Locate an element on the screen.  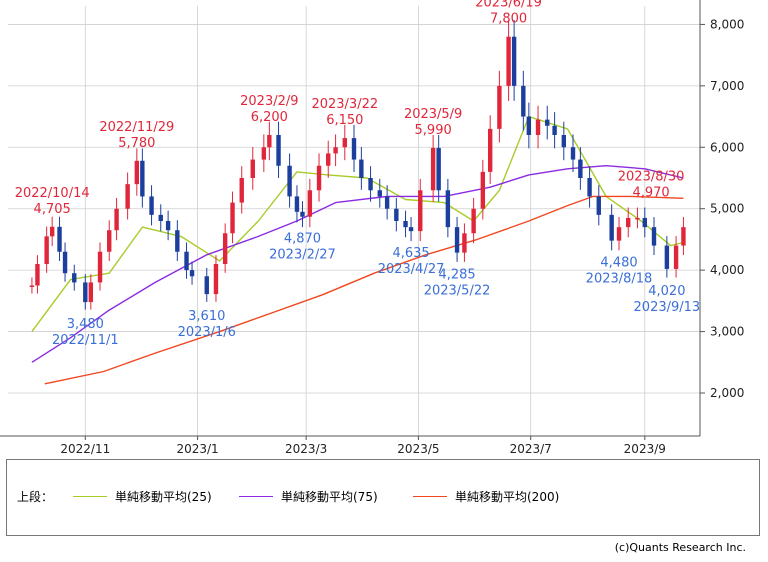
y-tick-label: 6,000 is located at coordinates (727, 147).